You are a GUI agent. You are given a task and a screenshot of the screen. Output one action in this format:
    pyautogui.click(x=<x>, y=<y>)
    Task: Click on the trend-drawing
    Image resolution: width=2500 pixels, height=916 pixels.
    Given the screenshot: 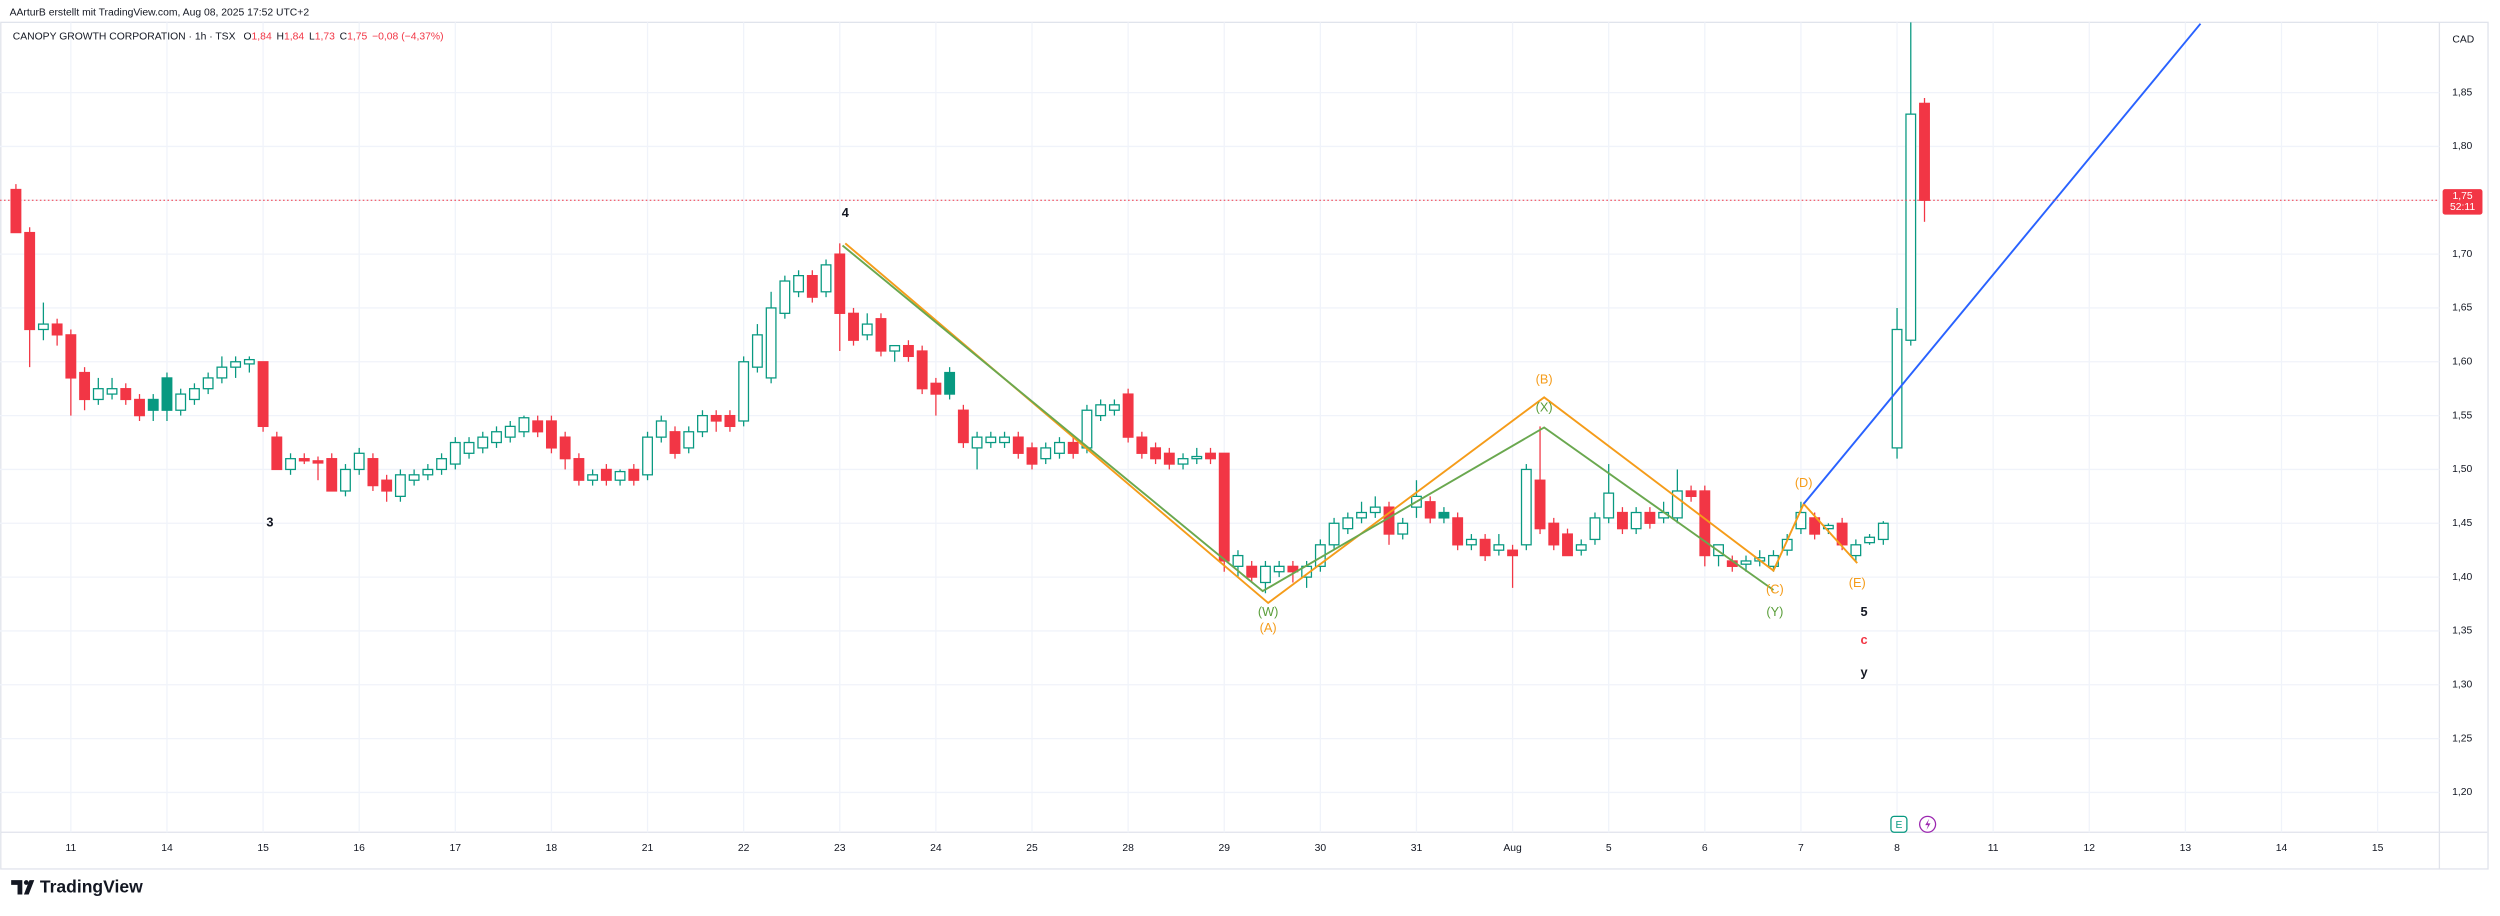 What is the action you would take?
    pyautogui.click(x=1308, y=418)
    